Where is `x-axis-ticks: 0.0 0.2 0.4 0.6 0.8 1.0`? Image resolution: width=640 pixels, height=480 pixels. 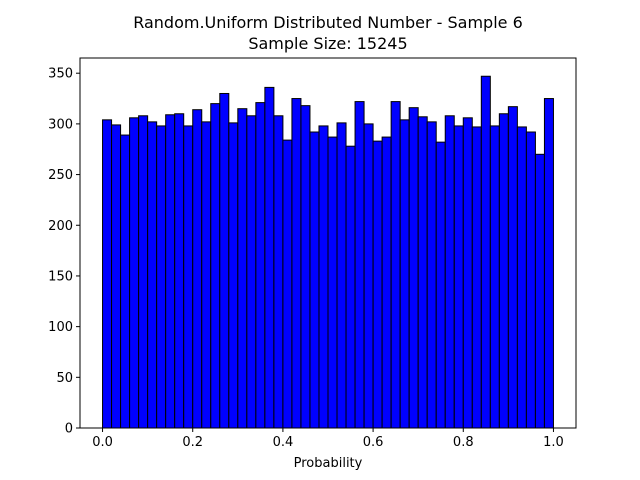 x-axis-ticks: 0.0 0.2 0.4 0.6 0.8 1.0 is located at coordinates (328, 439).